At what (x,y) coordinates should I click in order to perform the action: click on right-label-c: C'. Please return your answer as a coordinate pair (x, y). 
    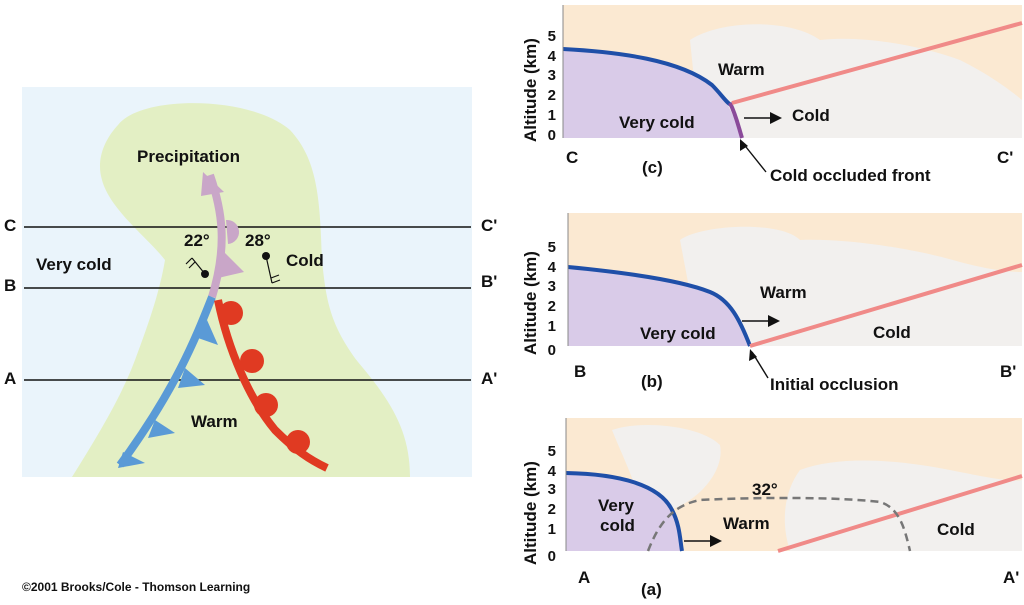
    Looking at the image, I should click on (1005, 157).